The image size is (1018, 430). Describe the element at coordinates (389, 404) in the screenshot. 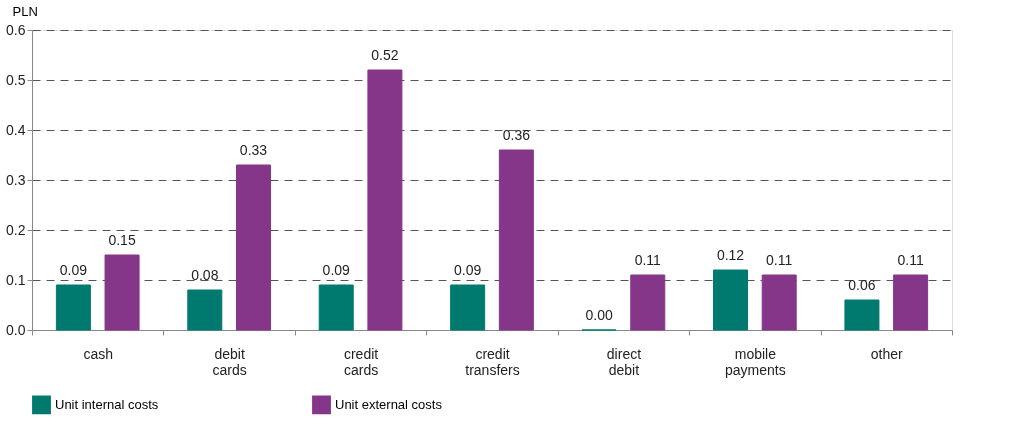

I see `legend-label: Unit external costs` at that location.